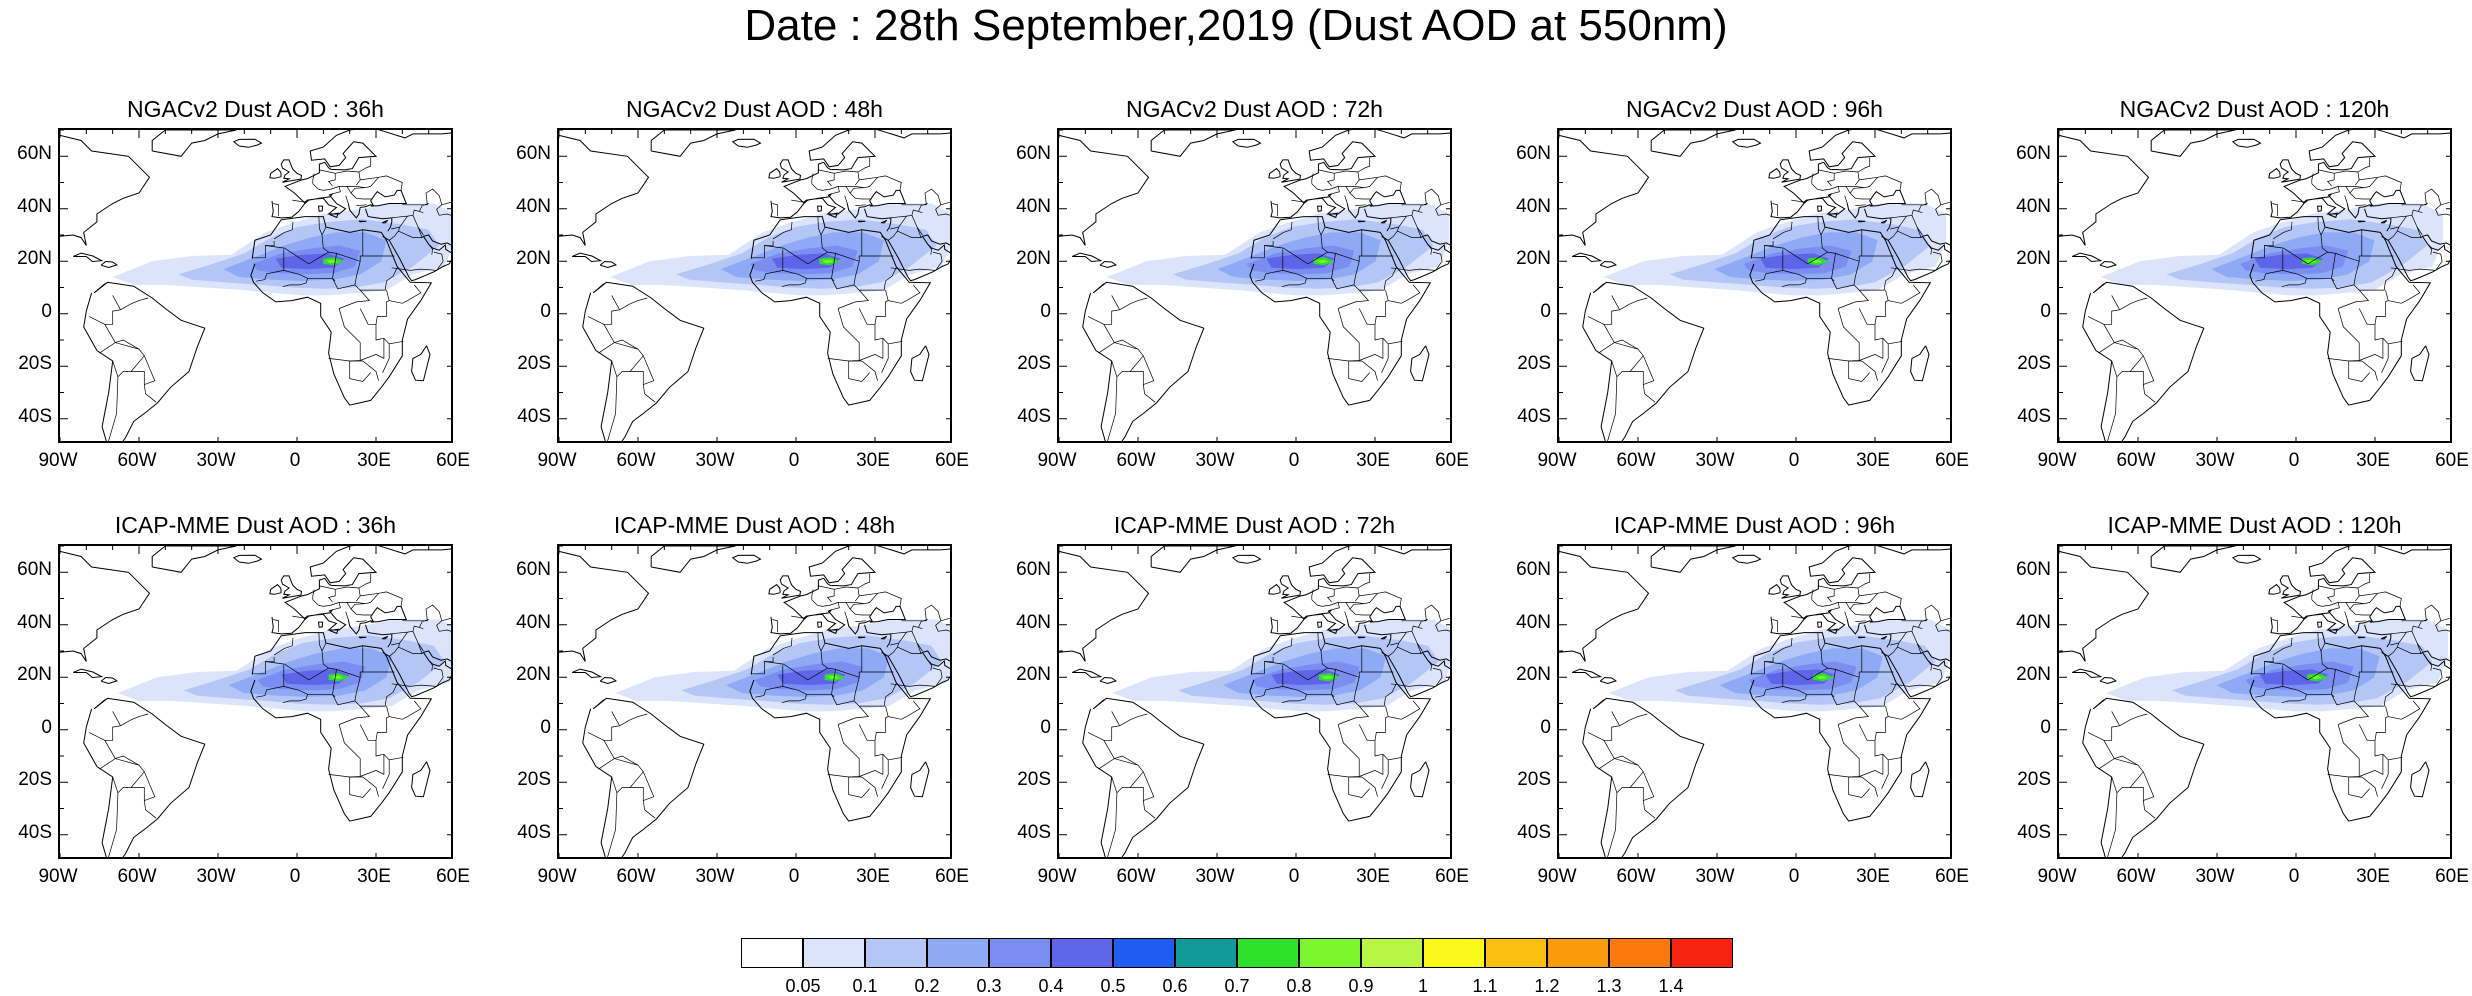 The height and width of the screenshot is (996, 2472). What do you see at coordinates (1774, 173) in the screenshot?
I see `coastline-ireland` at bounding box center [1774, 173].